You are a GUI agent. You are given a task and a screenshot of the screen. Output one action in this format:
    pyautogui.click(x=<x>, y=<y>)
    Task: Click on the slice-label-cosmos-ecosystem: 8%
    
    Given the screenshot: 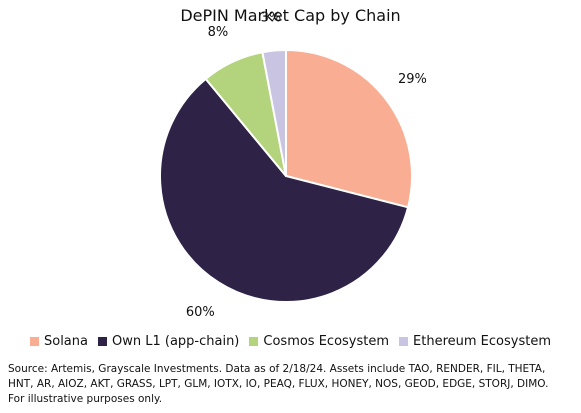 What is the action you would take?
    pyautogui.click(x=218, y=32)
    